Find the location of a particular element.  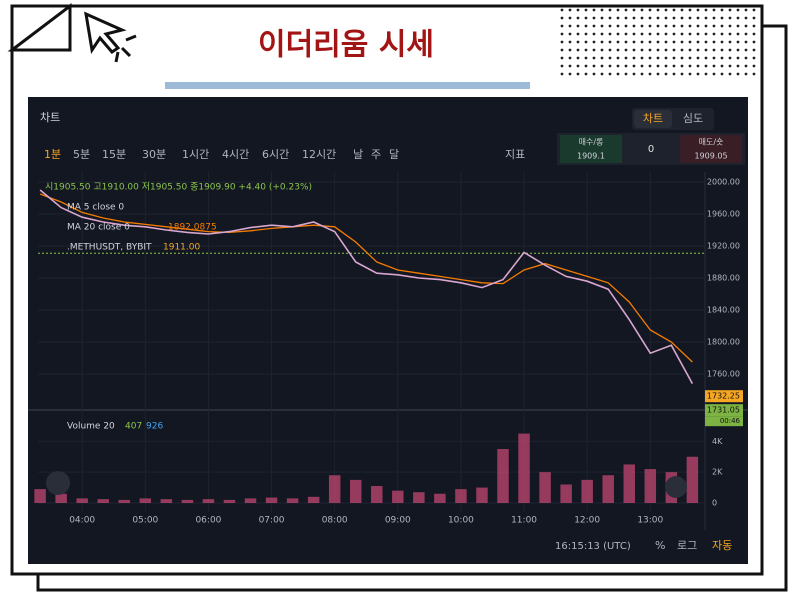

x-tick-label: 10:00 is located at coordinates (461, 521).